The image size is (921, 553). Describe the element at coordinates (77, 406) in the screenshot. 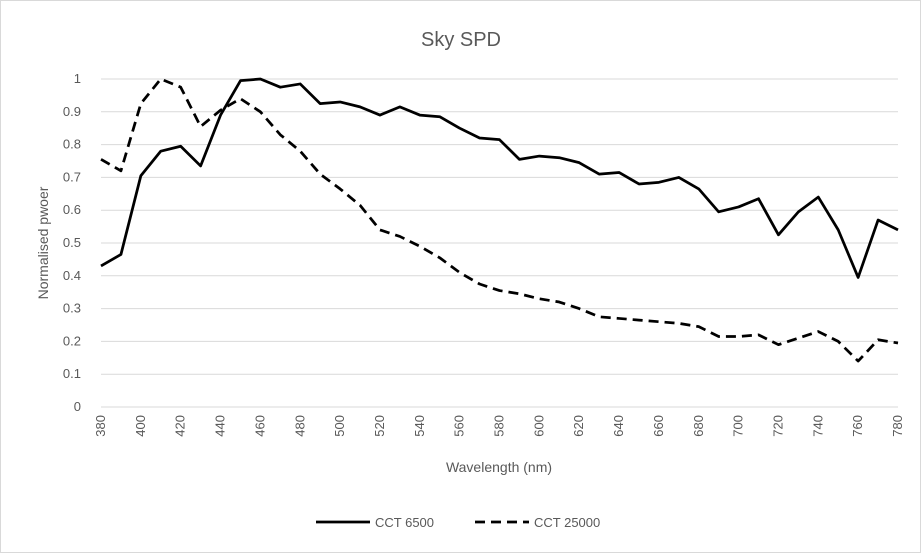

I see `y-tick-label: 0` at that location.